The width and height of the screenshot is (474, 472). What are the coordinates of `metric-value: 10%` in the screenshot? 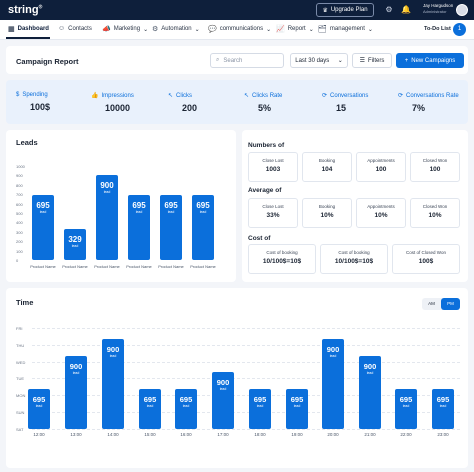 It's located at (381, 215).